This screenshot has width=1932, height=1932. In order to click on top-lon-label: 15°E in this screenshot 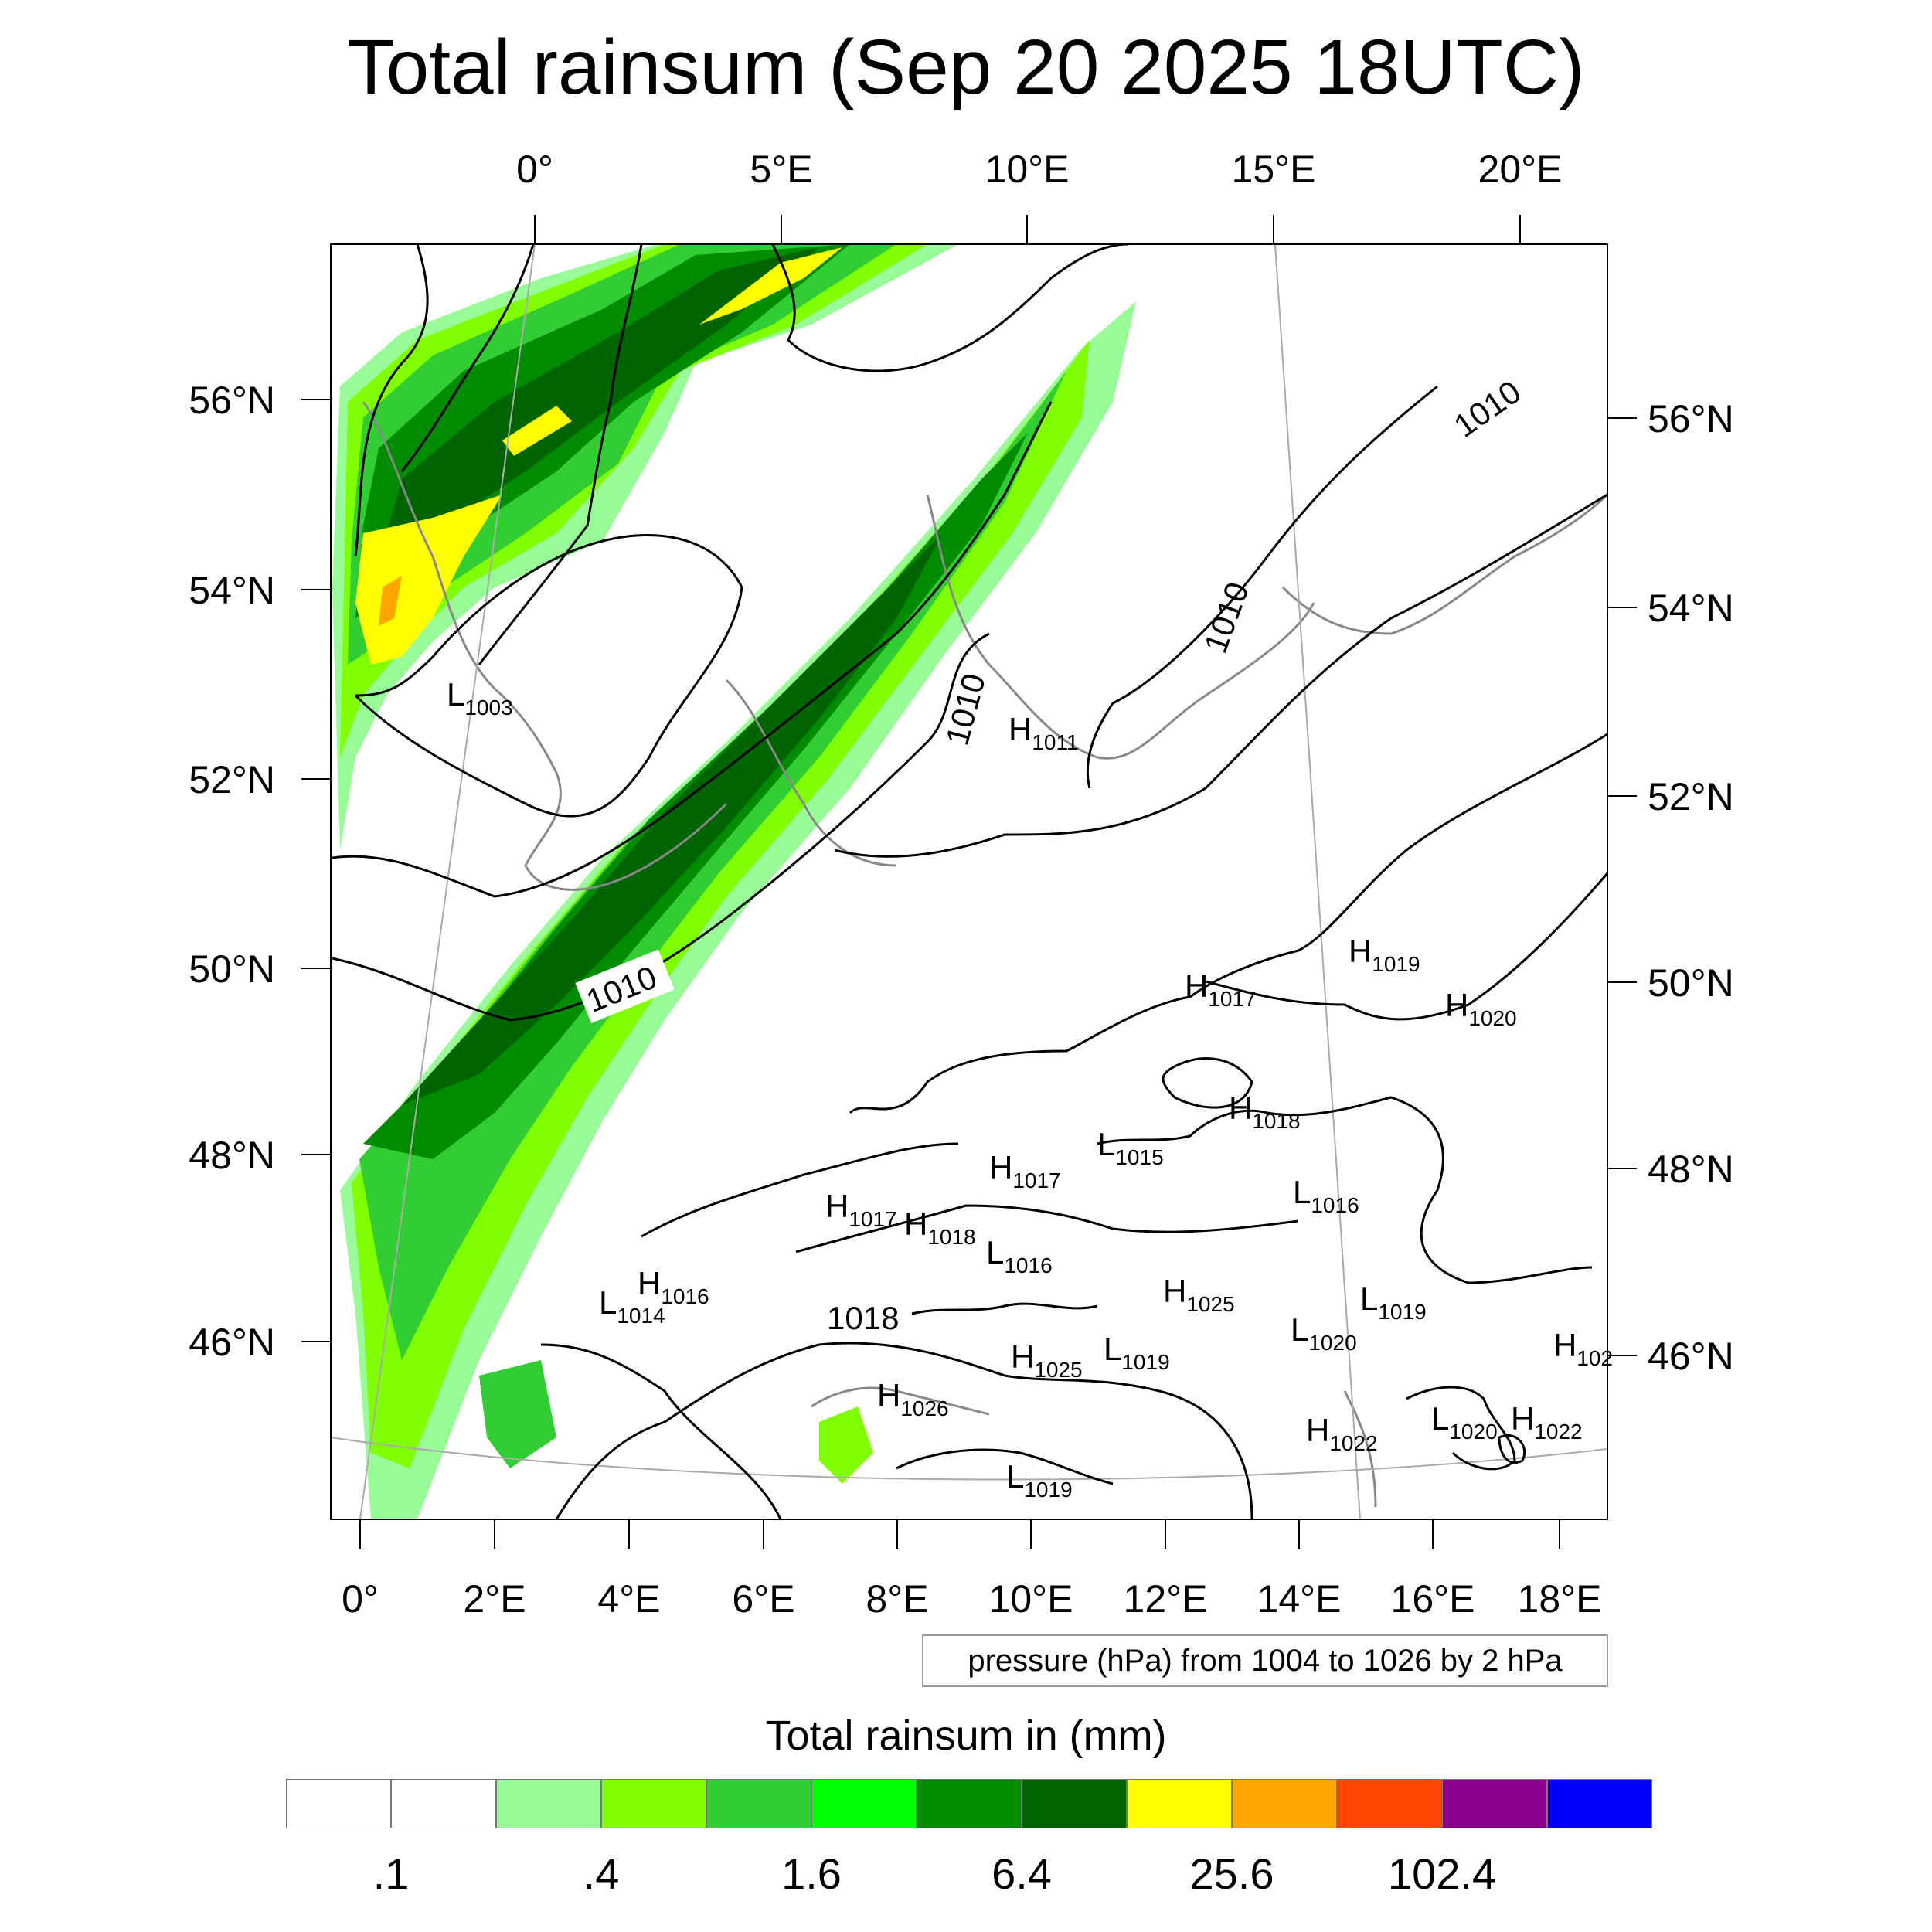, I will do `click(1274, 169)`.